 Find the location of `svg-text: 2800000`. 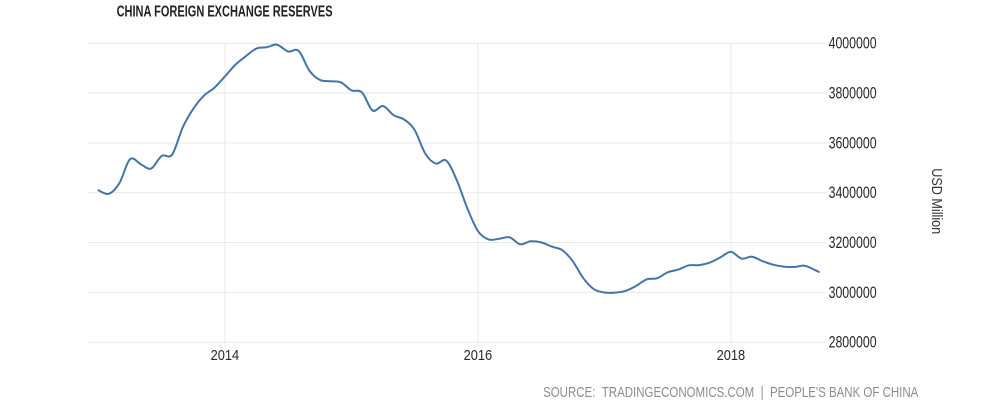

svg-text: 2800000 is located at coordinates (853, 343).